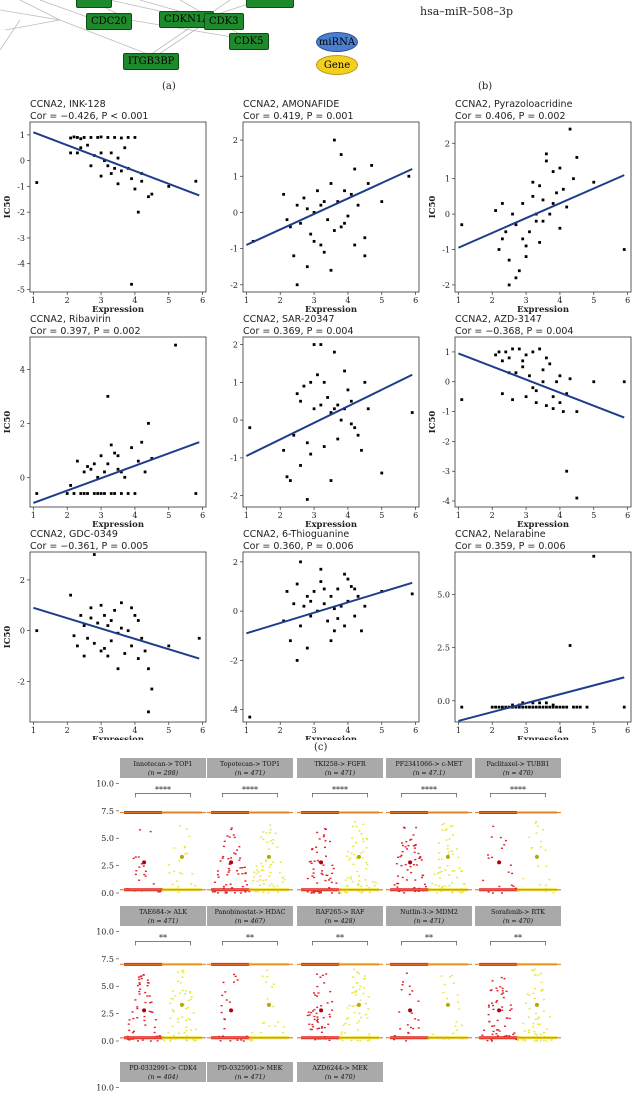 This screenshot has height=1111, width=636. What do you see at coordinates (340, 764) in the screenshot?
I see `panel-drug-label: TKI258-> FGFR` at bounding box center [340, 764].